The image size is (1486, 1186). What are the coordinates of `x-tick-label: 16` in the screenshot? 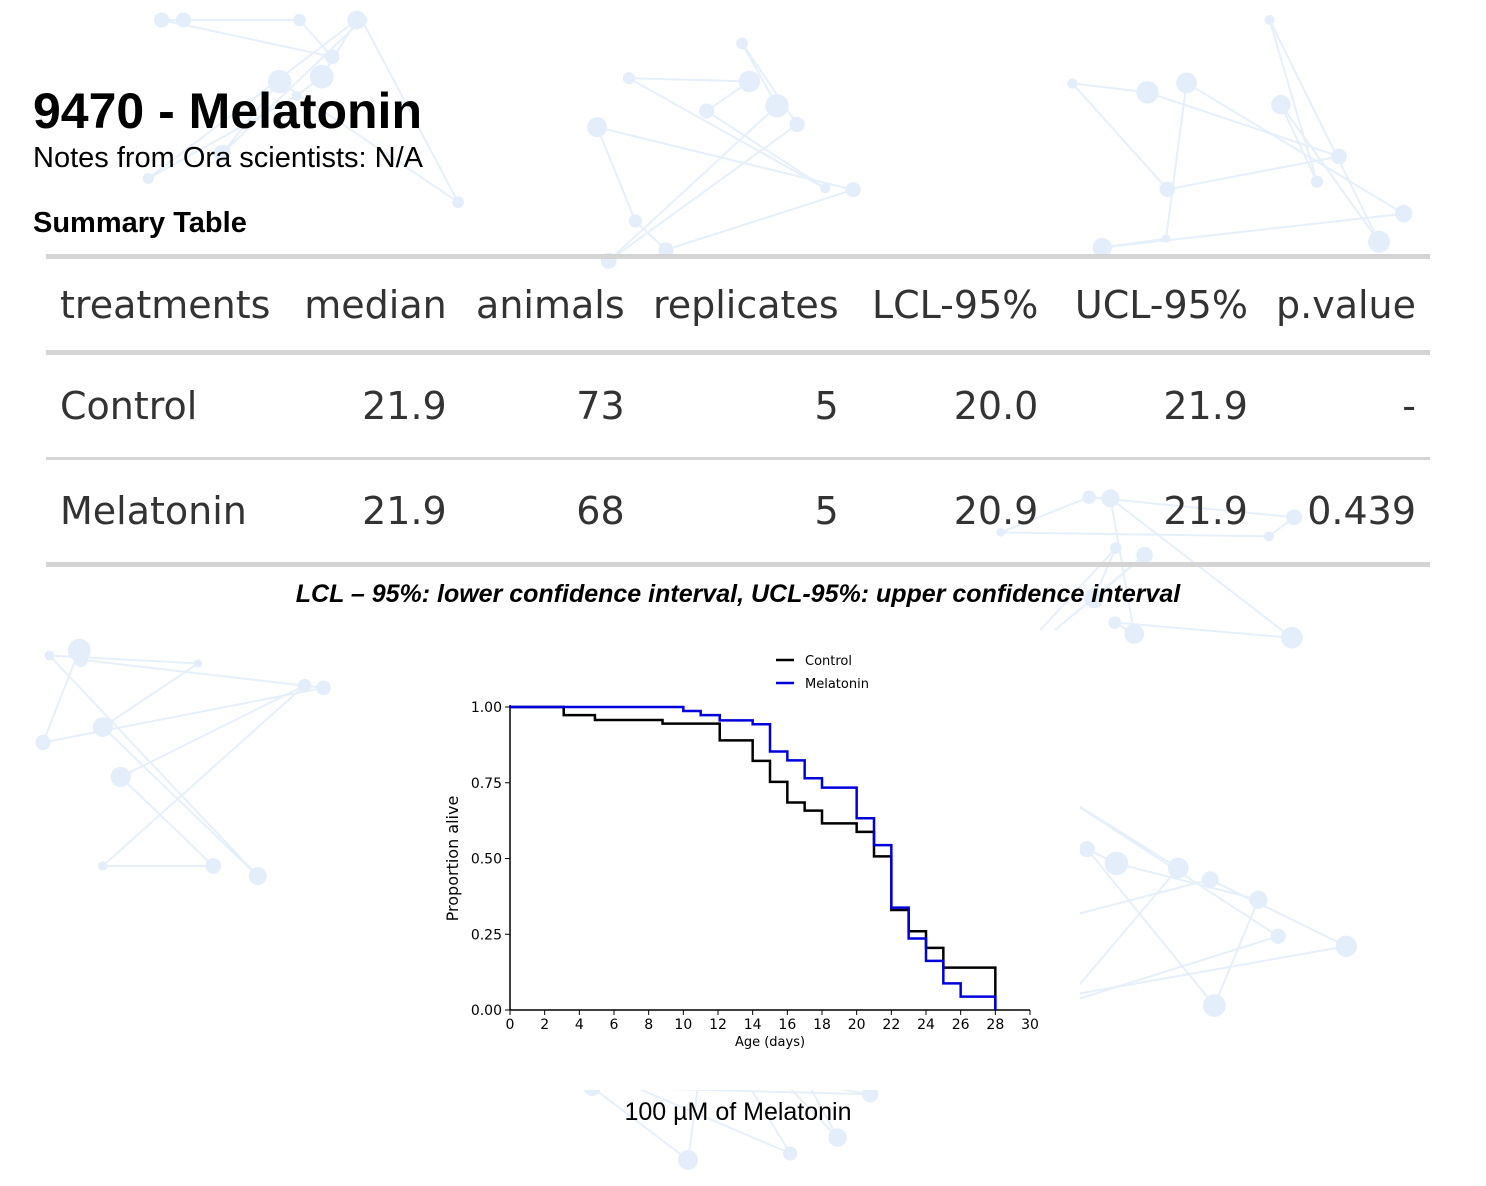 It's located at (787, 1025).